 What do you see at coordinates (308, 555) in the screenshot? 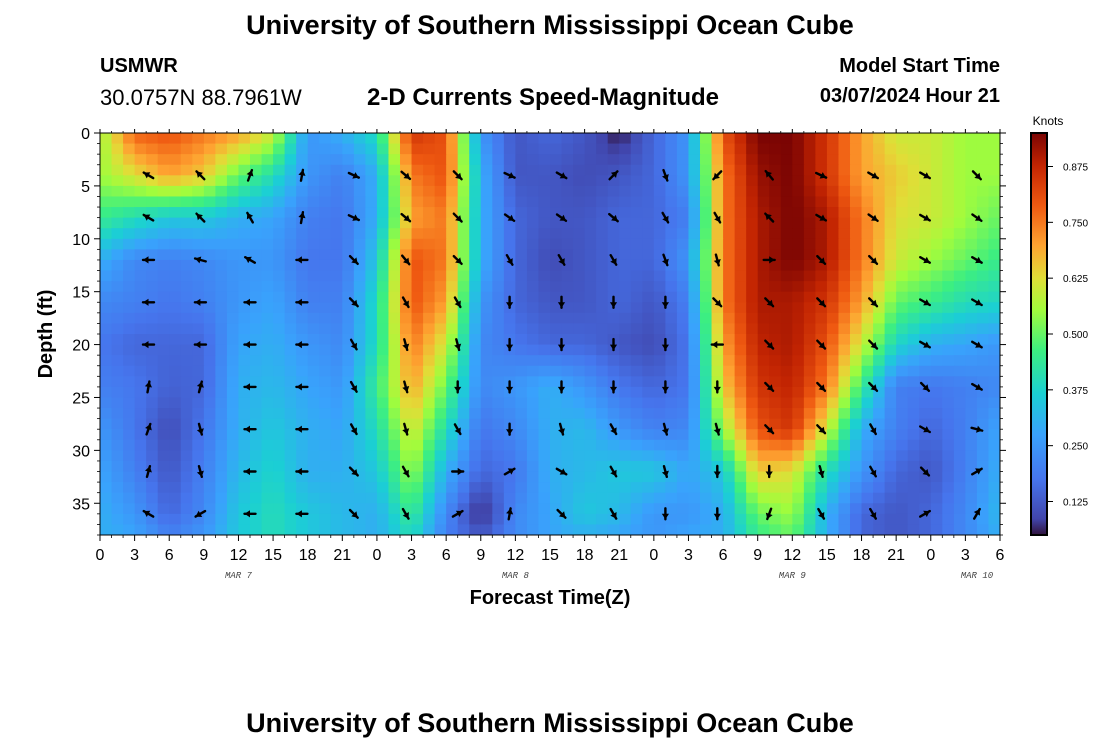
I see `x-tick-label: 18` at bounding box center [308, 555].